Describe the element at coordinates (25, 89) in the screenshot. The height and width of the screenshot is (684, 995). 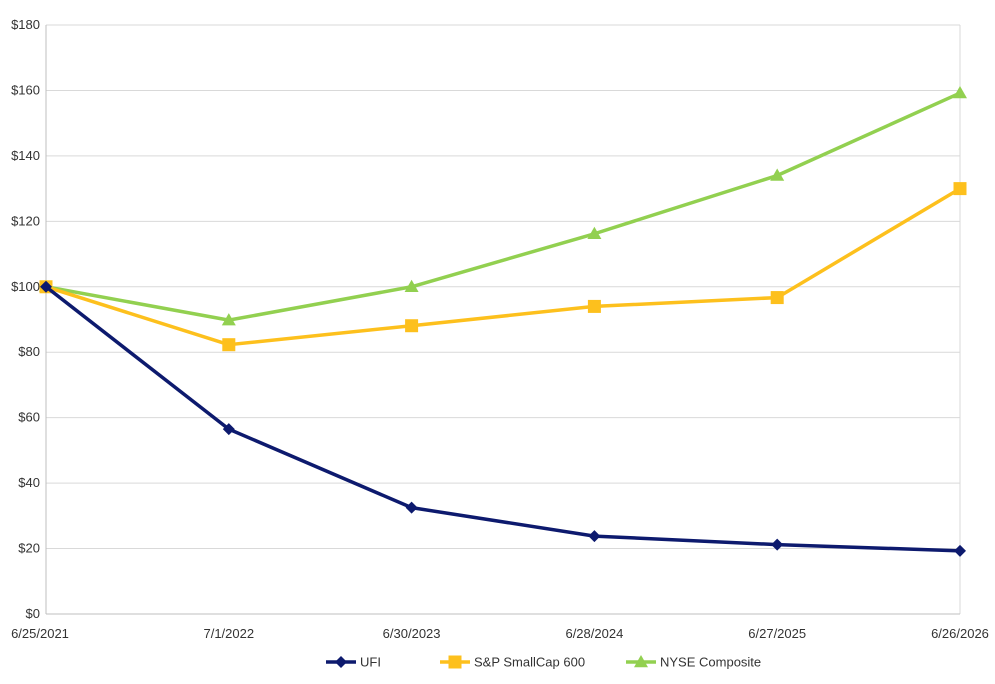
I see `y-tick-label: $160` at that location.